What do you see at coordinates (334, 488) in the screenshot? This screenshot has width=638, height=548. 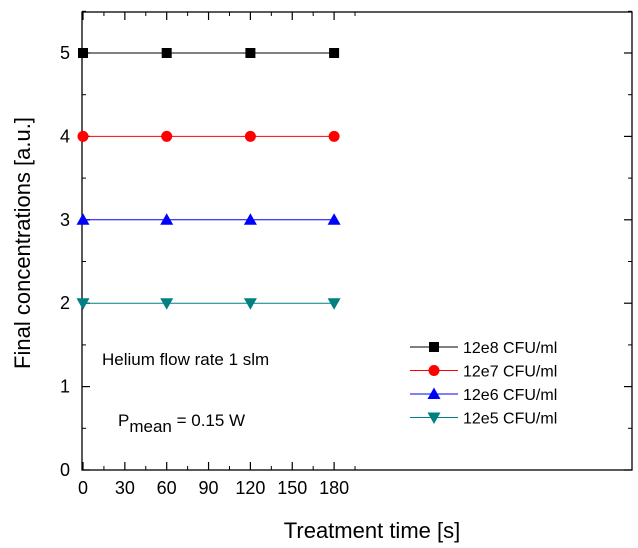 I see `x-tick-label: 180` at bounding box center [334, 488].